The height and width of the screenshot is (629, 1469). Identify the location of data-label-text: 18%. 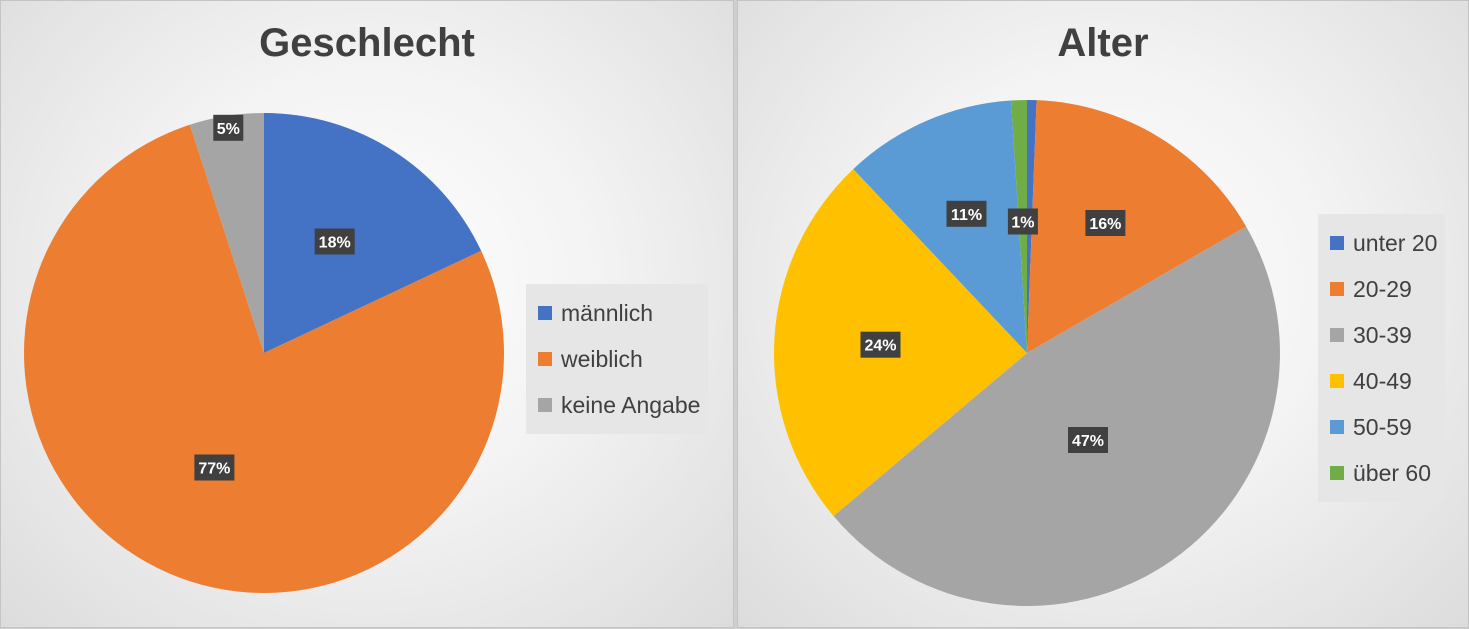
(335, 243).